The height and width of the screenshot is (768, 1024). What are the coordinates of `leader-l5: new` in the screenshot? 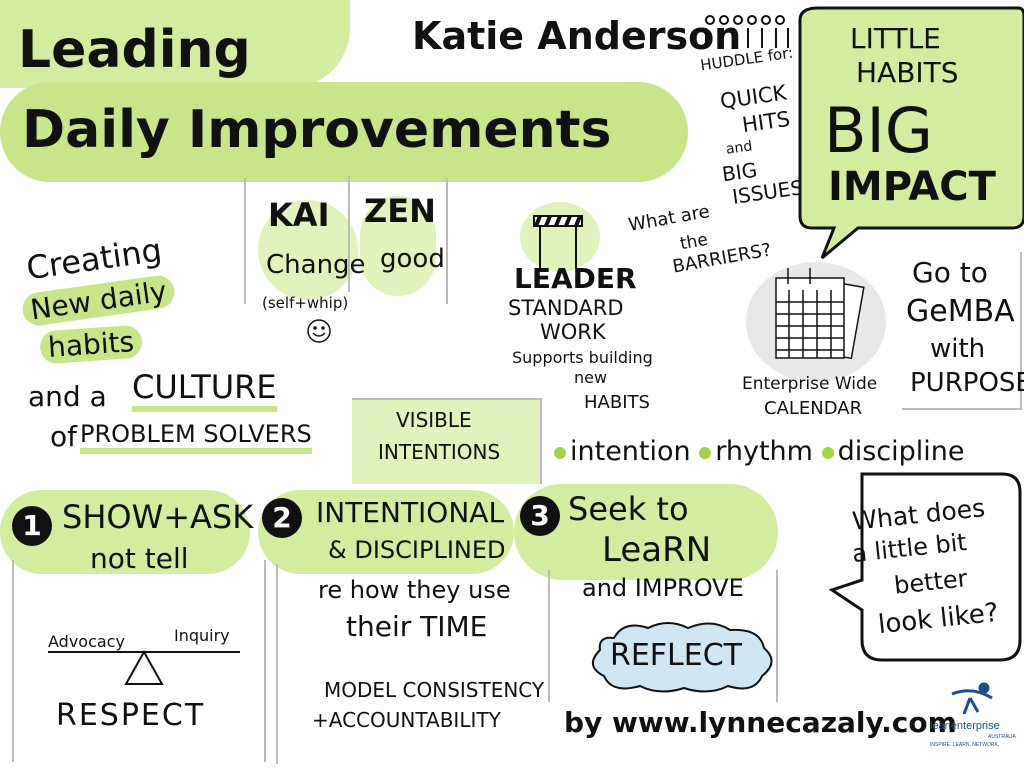 It's located at (591, 377).